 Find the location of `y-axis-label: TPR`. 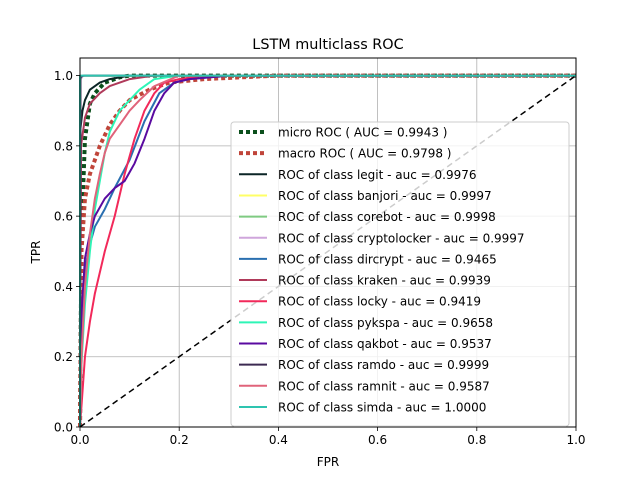

y-axis-label: TPR is located at coordinates (36, 253).